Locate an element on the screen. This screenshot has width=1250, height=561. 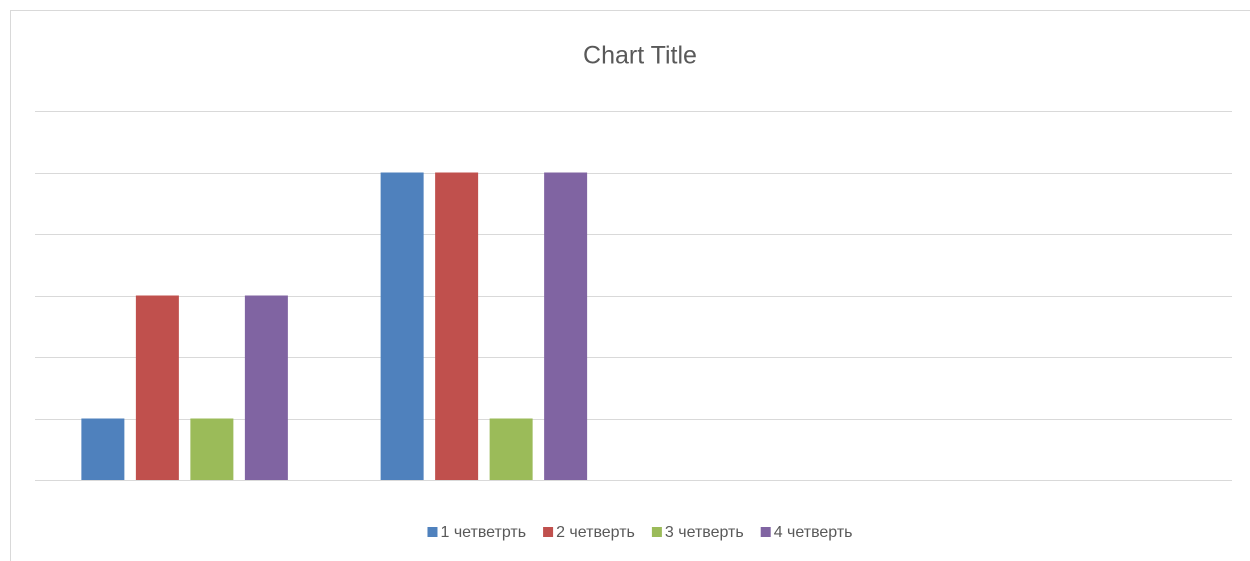
legend-label: 4 четверть is located at coordinates (813, 532).